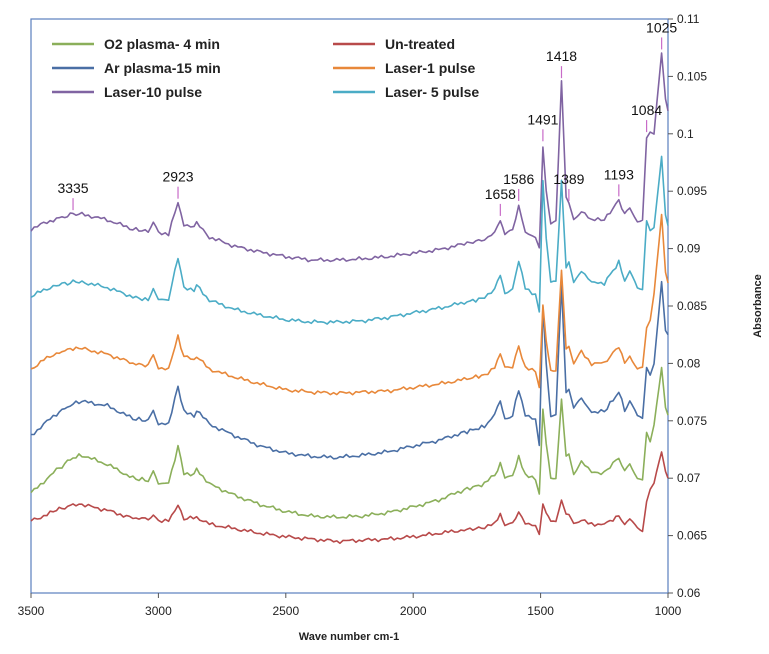 This screenshot has width=769, height=654. Describe the element at coordinates (420, 44) in the screenshot. I see `legend-label-un-treated: Un-treated` at that location.